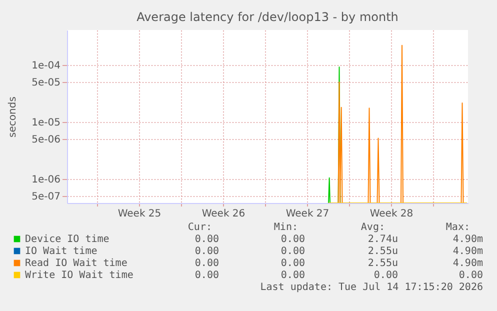  I want to click on legend-label: IO Wait time, so click(61, 251).